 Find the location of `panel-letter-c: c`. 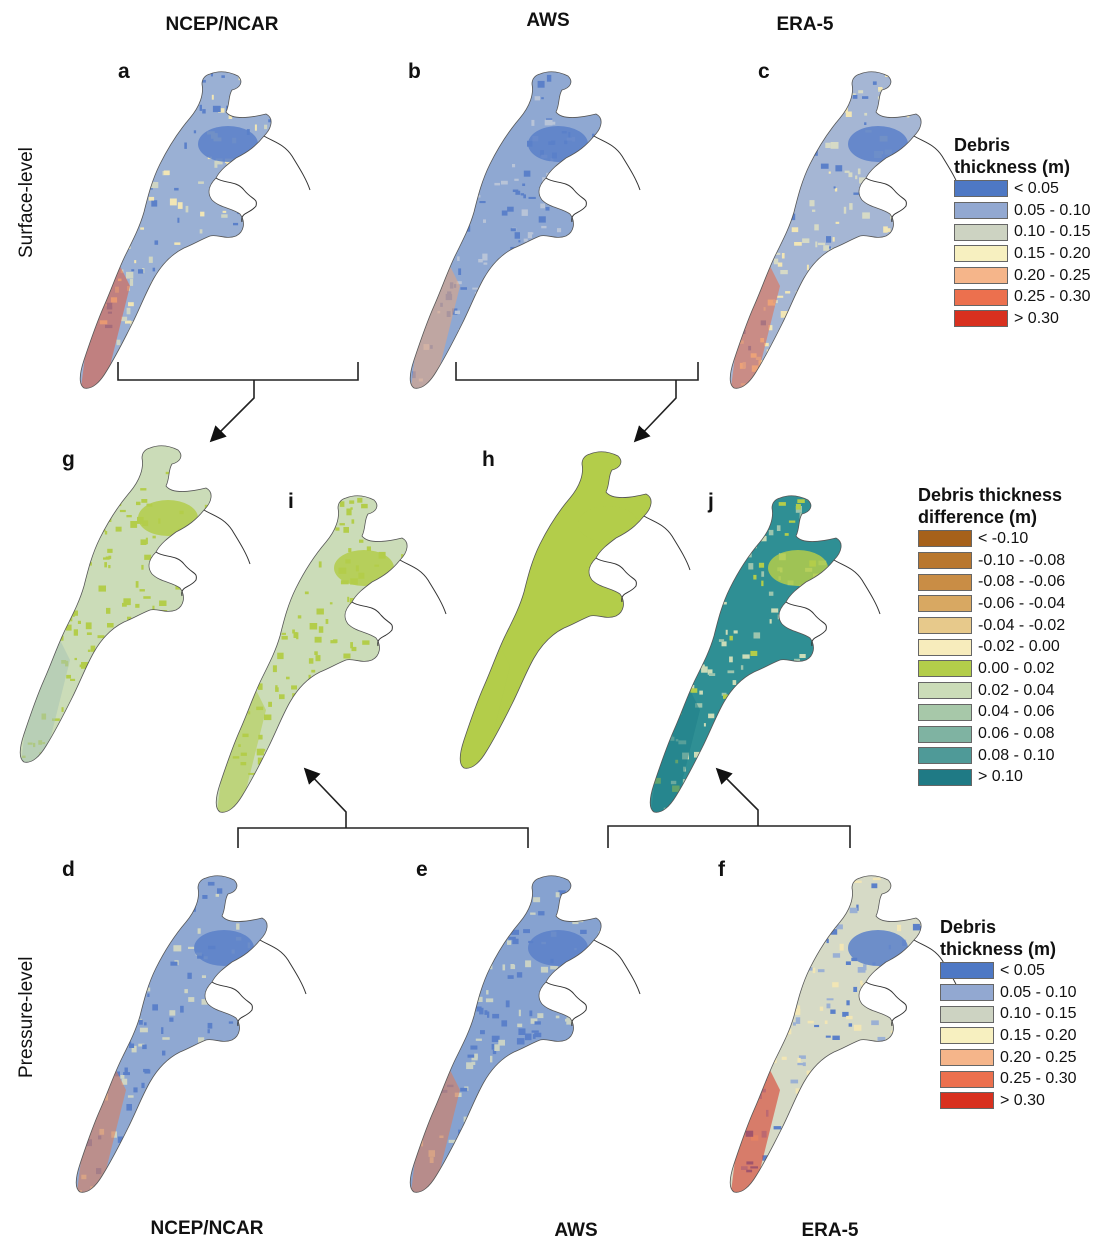

panel-letter-c: c is located at coordinates (764, 71).